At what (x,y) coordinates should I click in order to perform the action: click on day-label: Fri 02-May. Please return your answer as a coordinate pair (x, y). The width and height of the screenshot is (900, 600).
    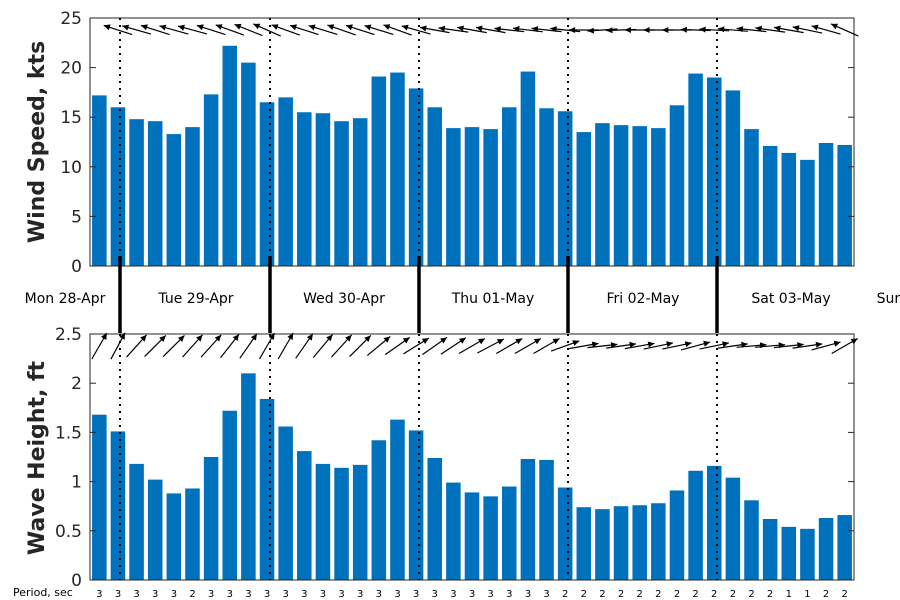
    Looking at the image, I should click on (643, 299).